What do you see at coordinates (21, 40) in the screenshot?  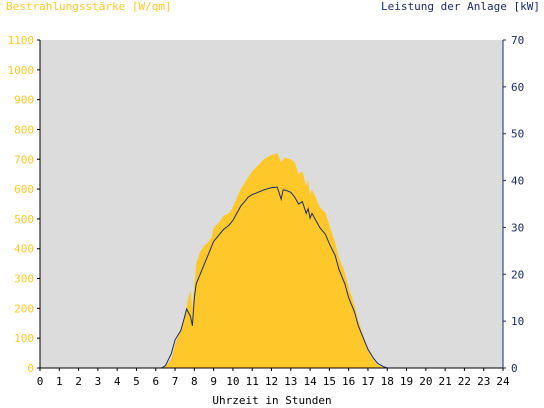 I see `left-tick-label: 1100` at bounding box center [21, 40].